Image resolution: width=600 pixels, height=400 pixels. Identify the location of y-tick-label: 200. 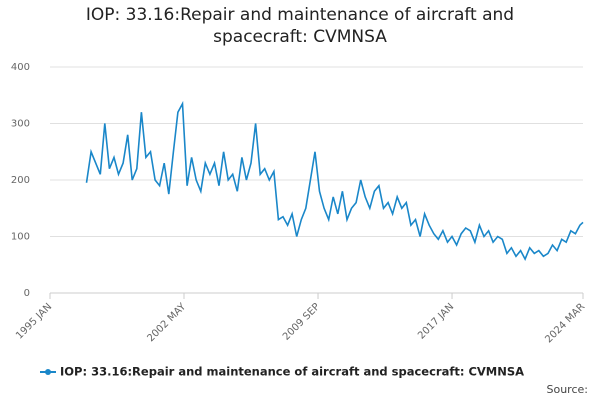
(20, 180).